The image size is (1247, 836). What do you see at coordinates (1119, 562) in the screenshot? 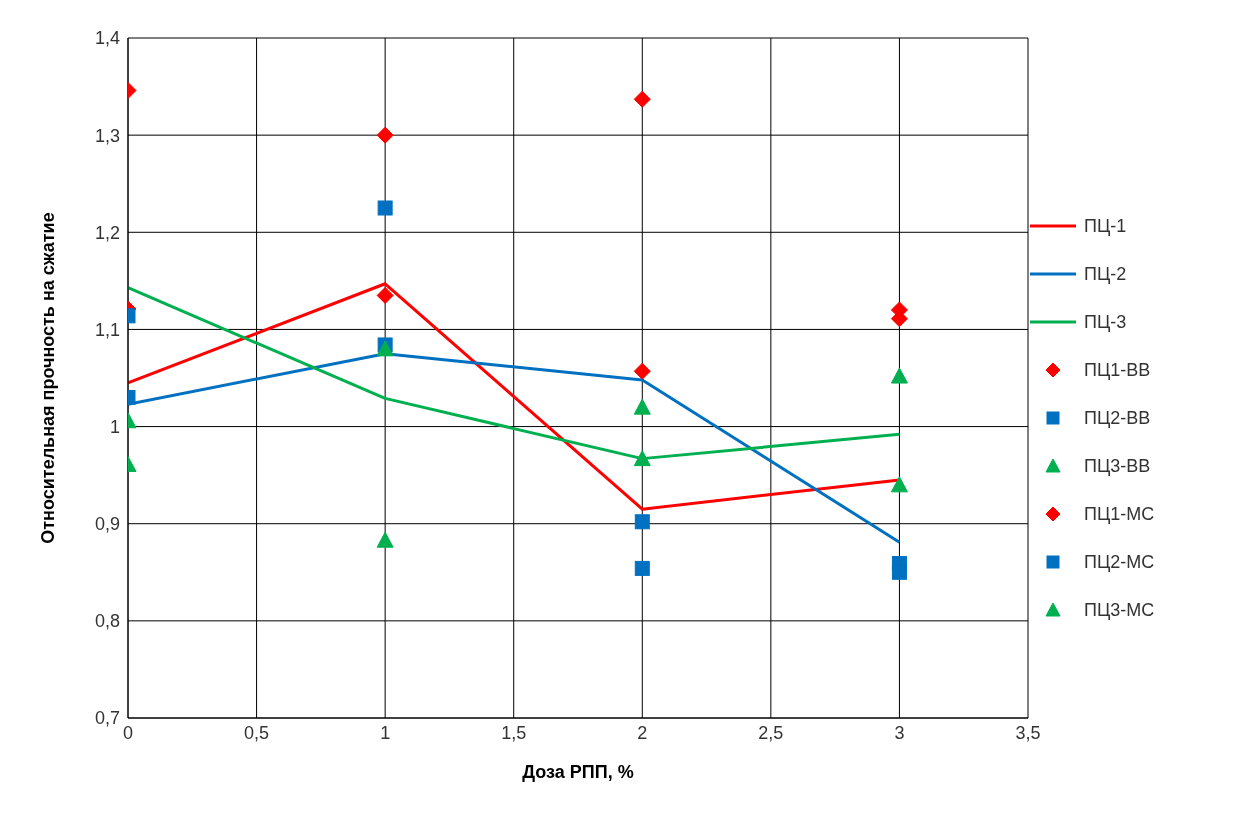
I see `legend-label: ПЦ2-МС` at bounding box center [1119, 562].